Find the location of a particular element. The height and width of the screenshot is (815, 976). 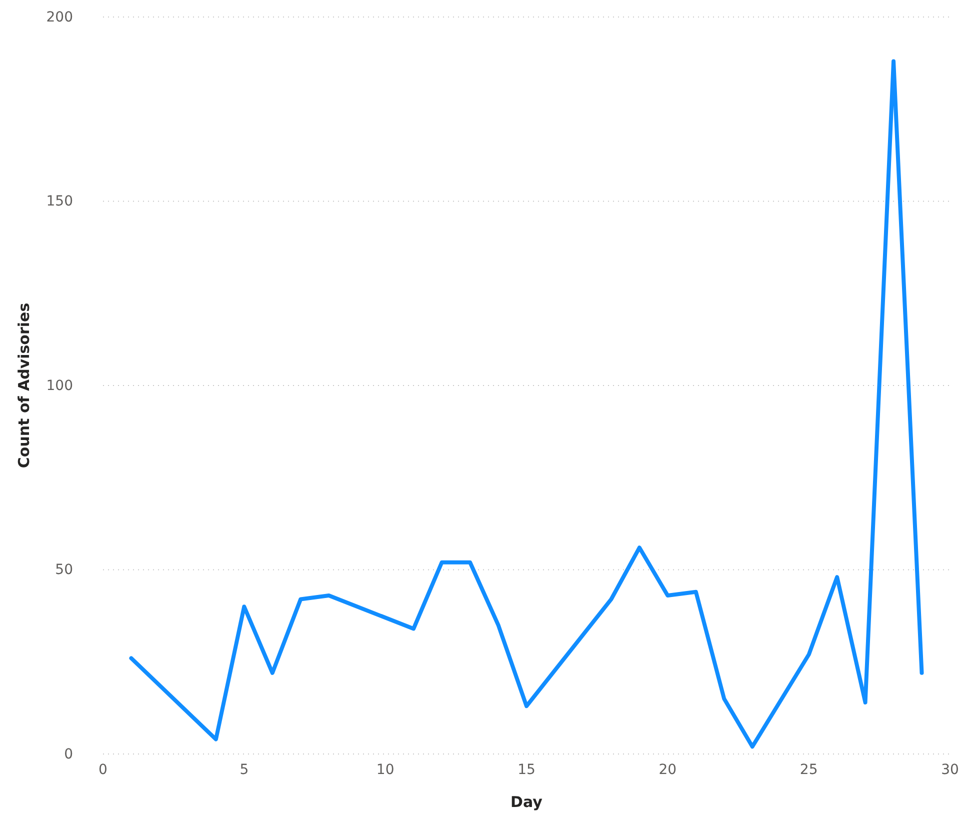

x-tick-label: 20 is located at coordinates (667, 770).